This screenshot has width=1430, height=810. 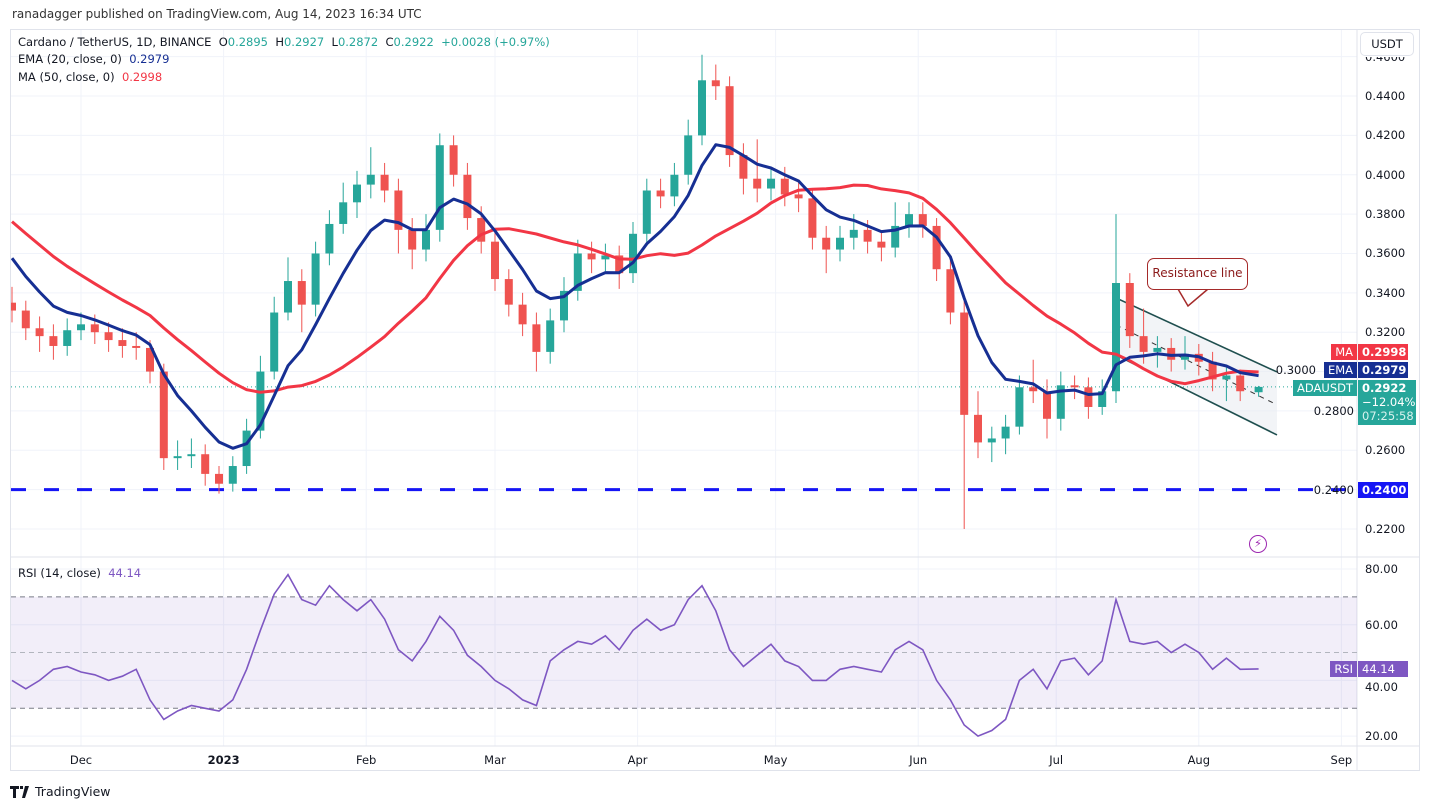 What do you see at coordinates (1258, 544) in the screenshot?
I see `lightning-icon: ⚡︎` at bounding box center [1258, 544].